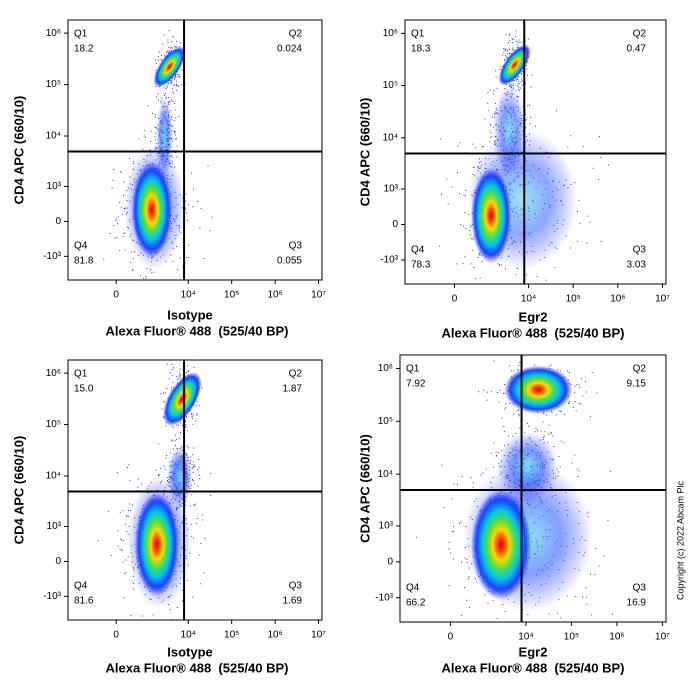 Image resolution: width=698 pixels, height=695 pixels. Describe the element at coordinates (84, 389) in the screenshot. I see `quadrant-percent: 15.0` at that location.